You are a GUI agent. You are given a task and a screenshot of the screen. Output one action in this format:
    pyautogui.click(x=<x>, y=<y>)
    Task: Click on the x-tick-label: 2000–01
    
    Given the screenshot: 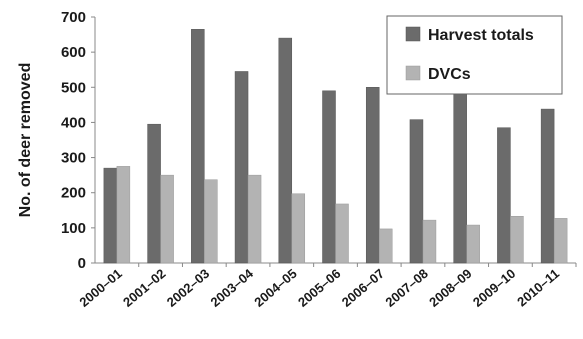 What is the action you would take?
    pyautogui.click(x=100, y=288)
    